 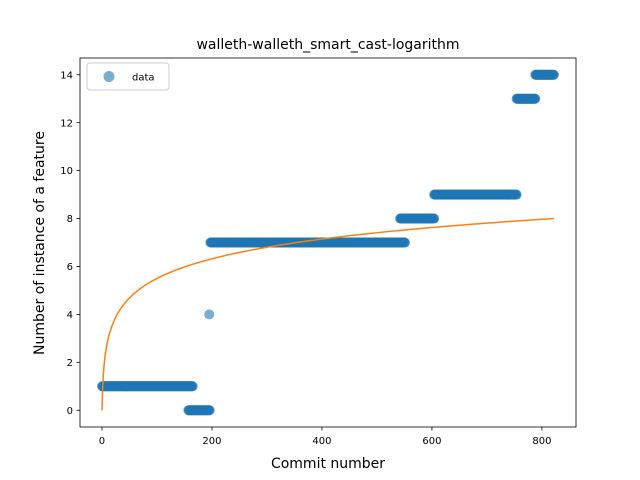 What do you see at coordinates (321, 441) in the screenshot?
I see `x-tick-label: 400` at bounding box center [321, 441].